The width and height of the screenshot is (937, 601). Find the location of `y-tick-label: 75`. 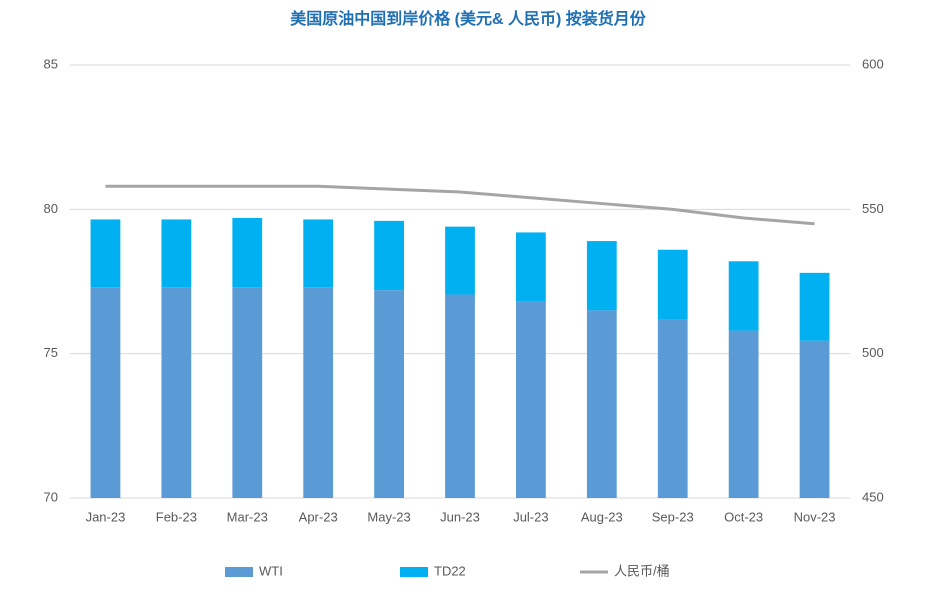

y-tick-label: 75 is located at coordinates (51, 352).